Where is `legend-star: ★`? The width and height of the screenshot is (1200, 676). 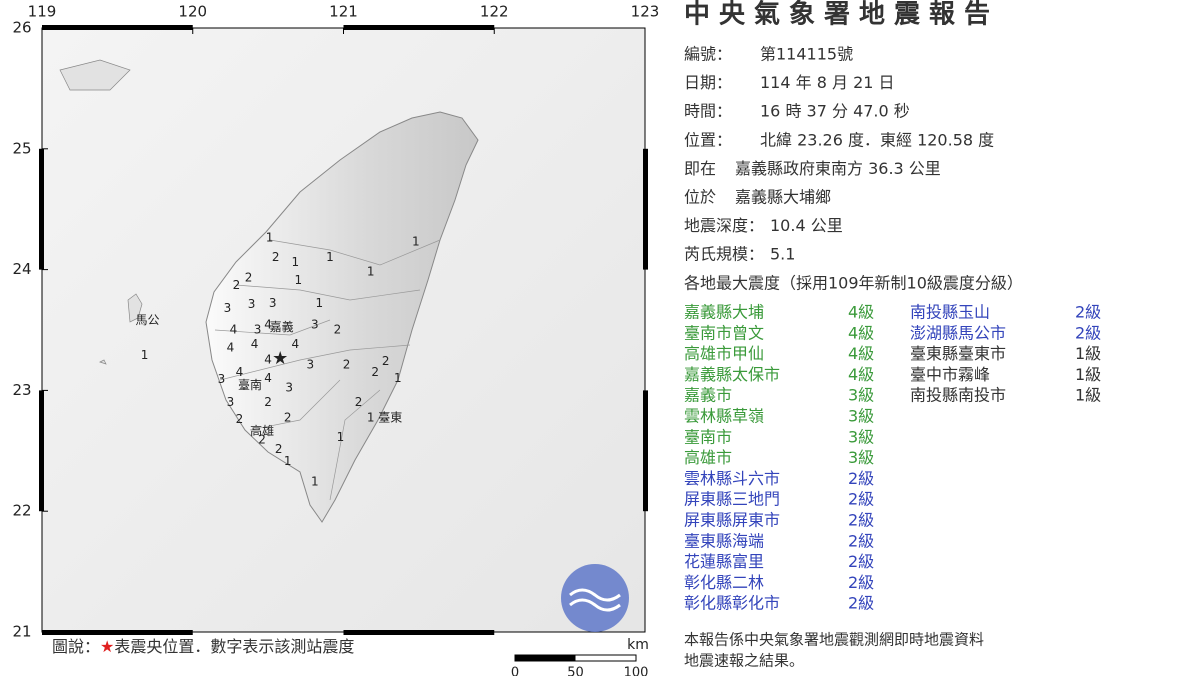 legend-star: ★ is located at coordinates (107, 646).